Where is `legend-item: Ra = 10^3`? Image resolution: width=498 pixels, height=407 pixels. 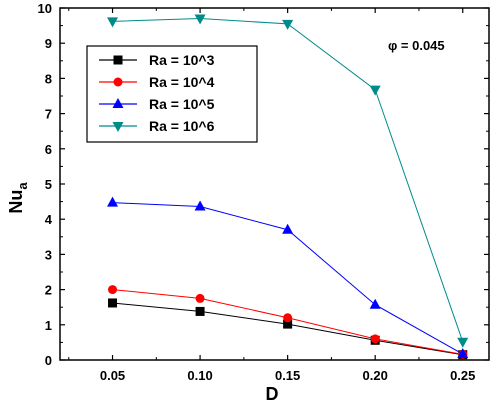
legend-item: Ra = 10^3 is located at coordinates (157, 60).